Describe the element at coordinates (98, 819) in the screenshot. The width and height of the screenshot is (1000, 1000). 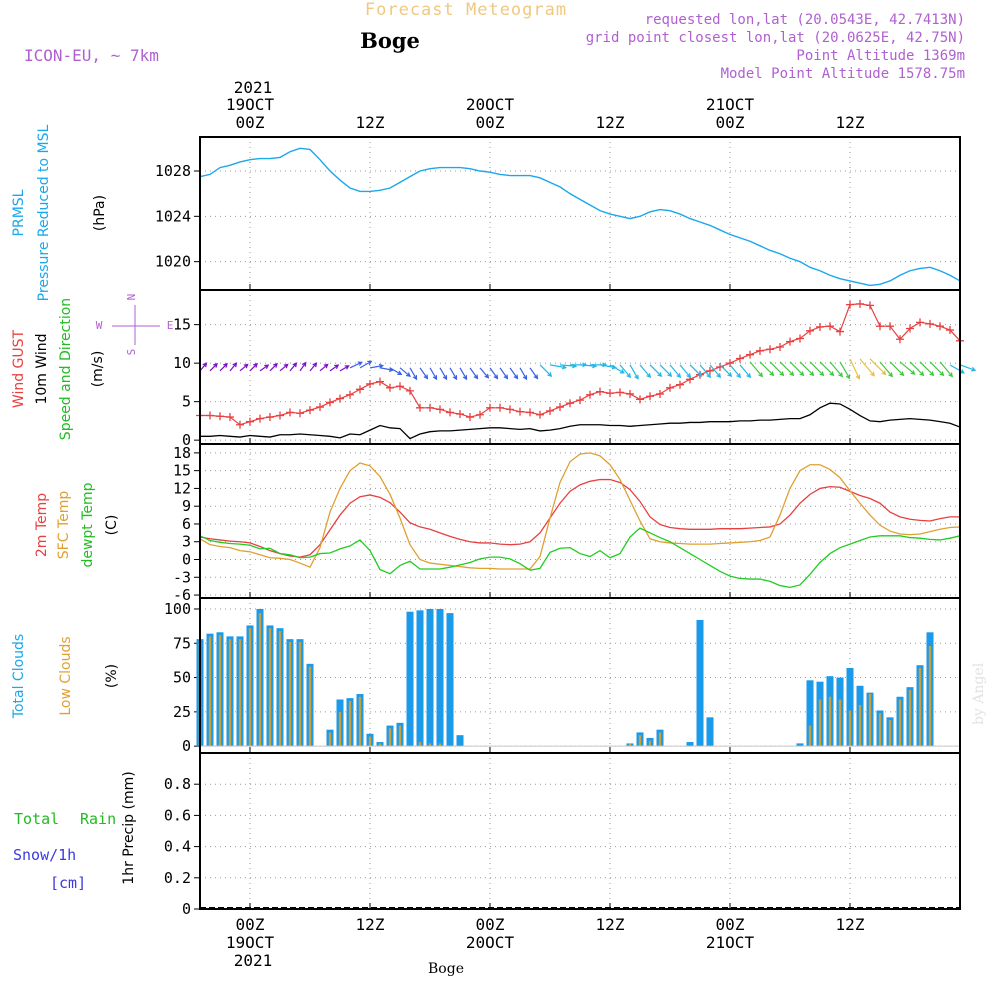
I see `rain-label: Rain` at that location.